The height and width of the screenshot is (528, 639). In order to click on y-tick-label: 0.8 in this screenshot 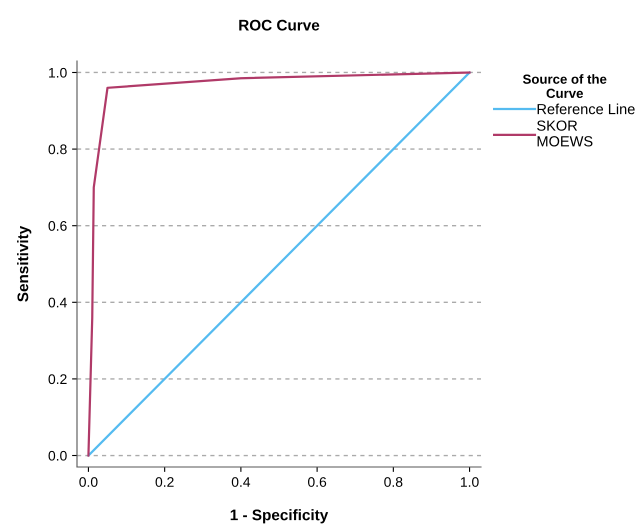, I will do `click(57, 149)`.